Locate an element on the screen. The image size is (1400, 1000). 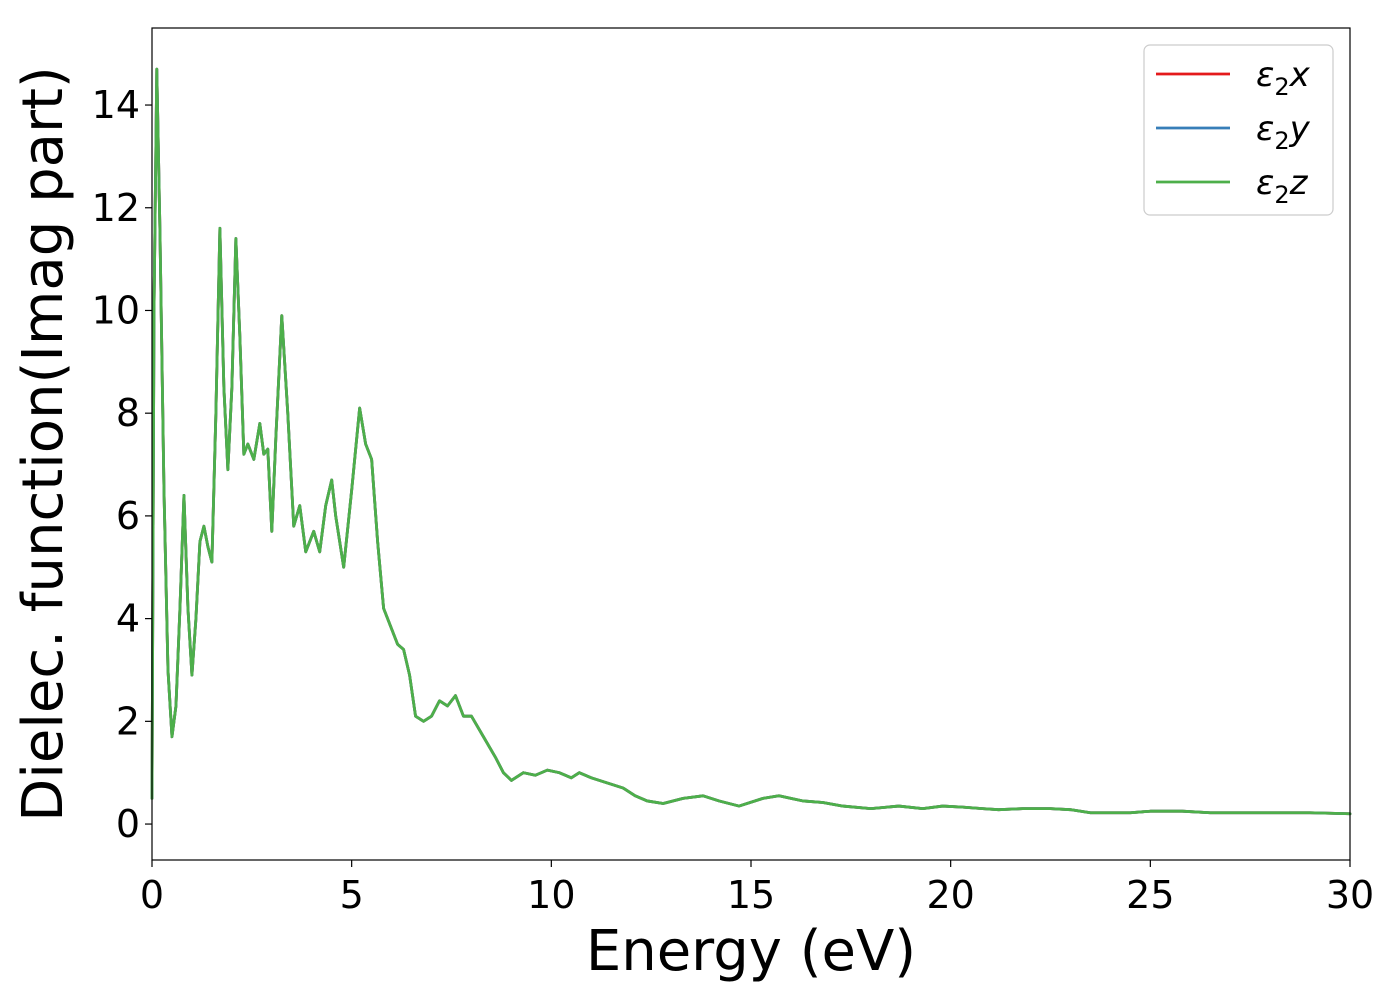
legend-box is located at coordinates (1238, 130).